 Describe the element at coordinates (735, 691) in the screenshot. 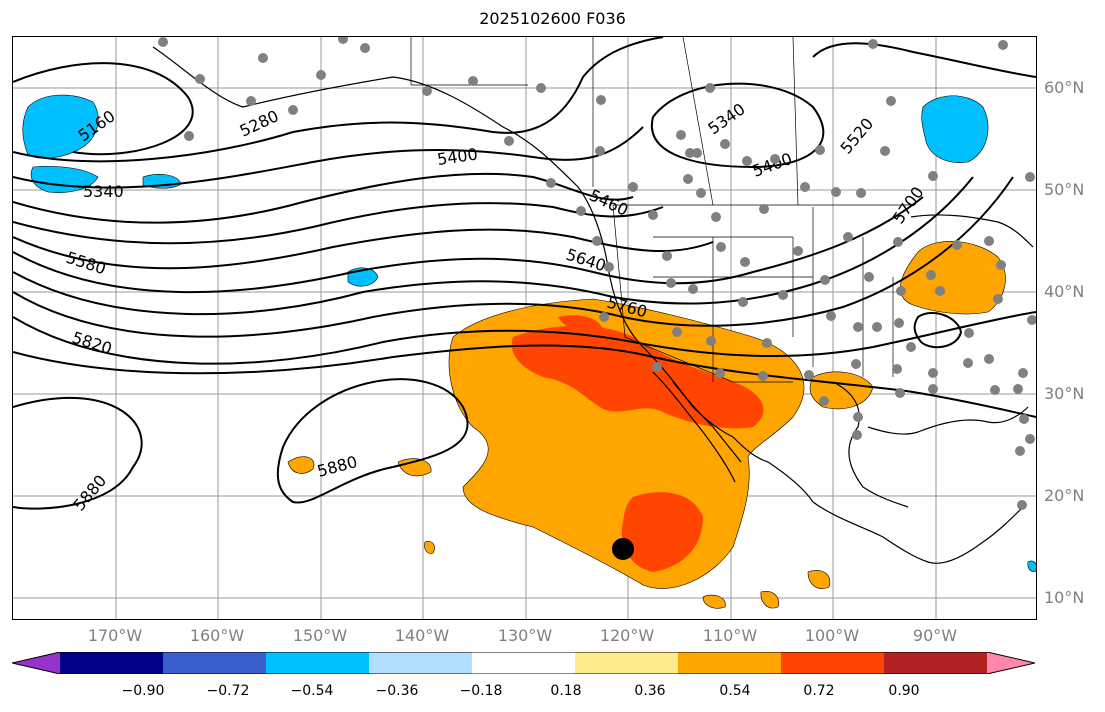

I see `colorbar-tick-label: 0.54` at that location.